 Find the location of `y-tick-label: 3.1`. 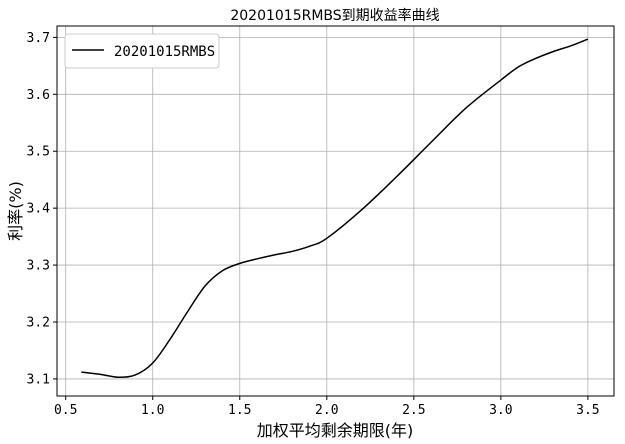

y-tick-label: 3.1 is located at coordinates (38, 379).